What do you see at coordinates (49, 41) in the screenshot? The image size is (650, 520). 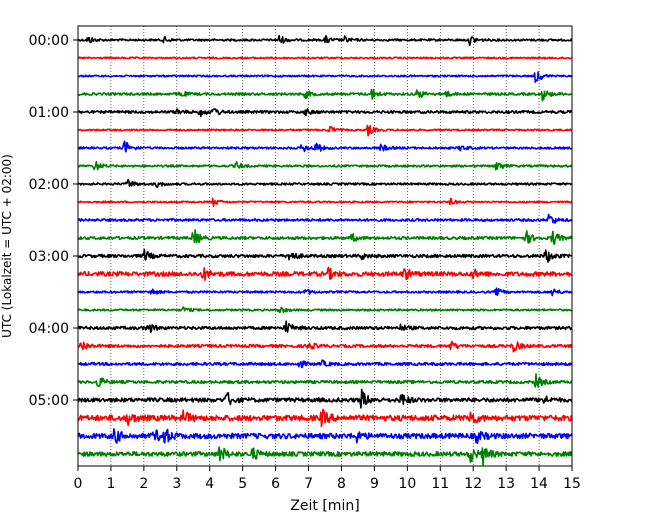 I see `y-tick-label: 00:00` at bounding box center [49, 41].